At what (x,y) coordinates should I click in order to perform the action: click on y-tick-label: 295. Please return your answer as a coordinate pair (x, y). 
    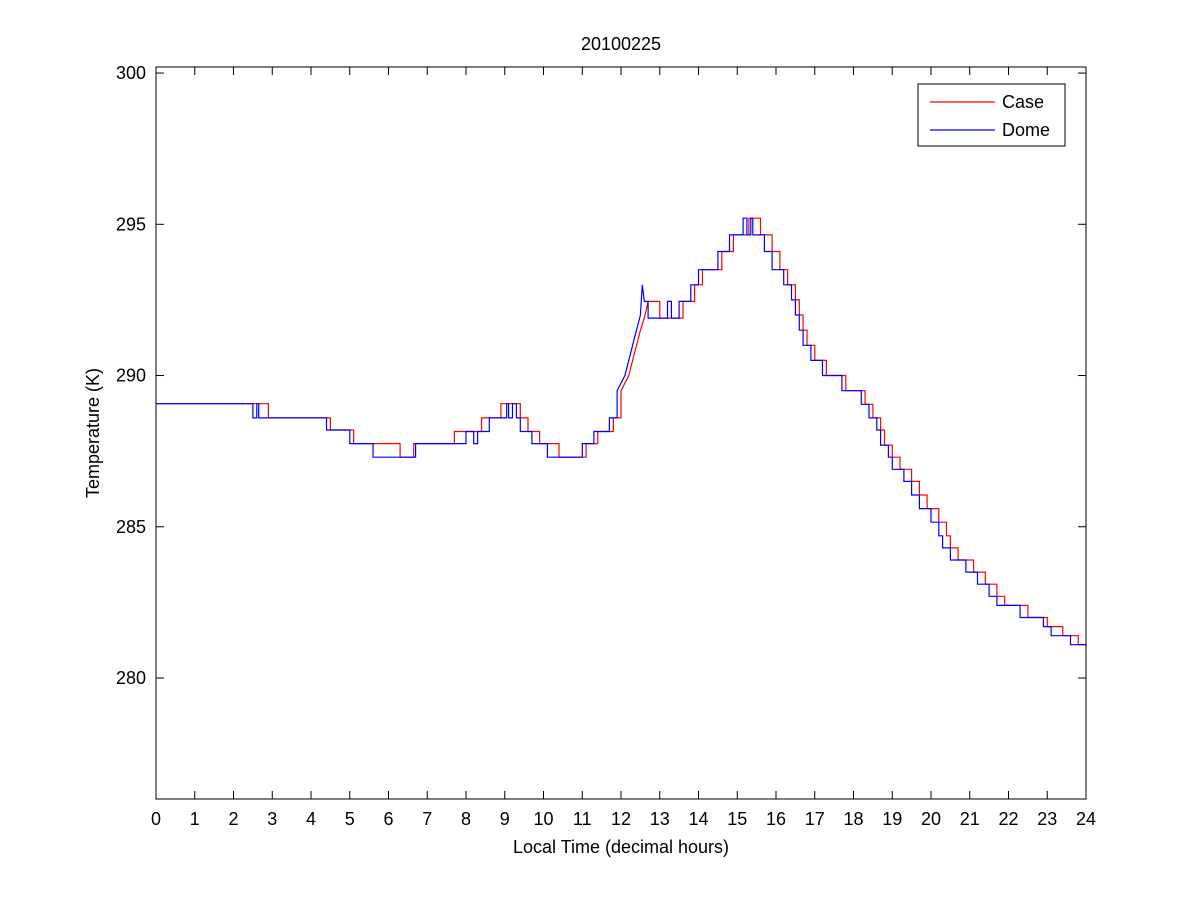
    Looking at the image, I should click on (131, 224).